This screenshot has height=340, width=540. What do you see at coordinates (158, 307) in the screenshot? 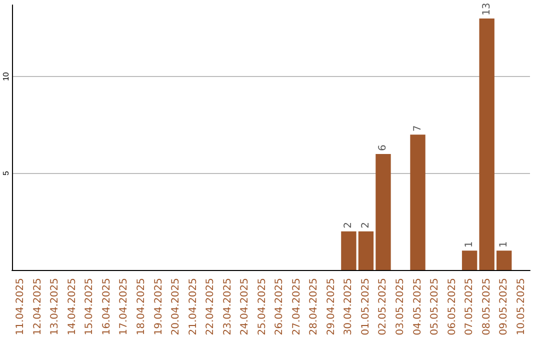
I see `x-tick-label: 19.04.2025` at bounding box center [158, 307].